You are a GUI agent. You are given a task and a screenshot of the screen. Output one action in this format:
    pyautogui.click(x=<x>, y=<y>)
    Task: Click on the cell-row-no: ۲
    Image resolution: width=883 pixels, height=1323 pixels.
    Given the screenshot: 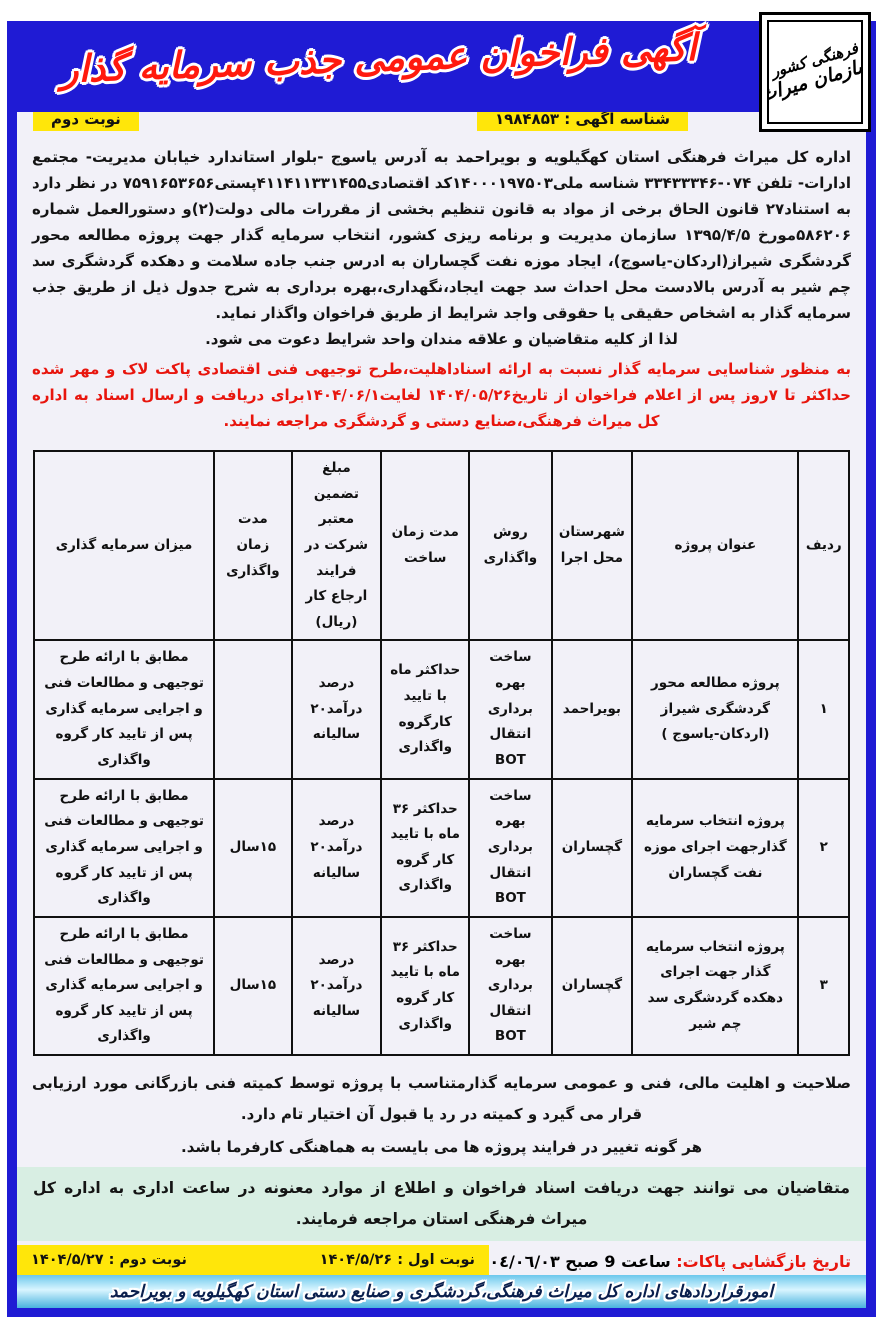 What is the action you would take?
    pyautogui.click(x=823, y=847)
    